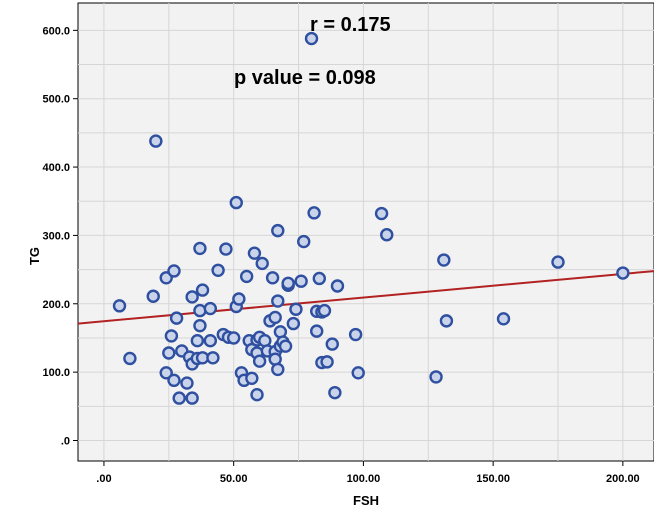  I want to click on x-axis-title: FSH, so click(366, 500).